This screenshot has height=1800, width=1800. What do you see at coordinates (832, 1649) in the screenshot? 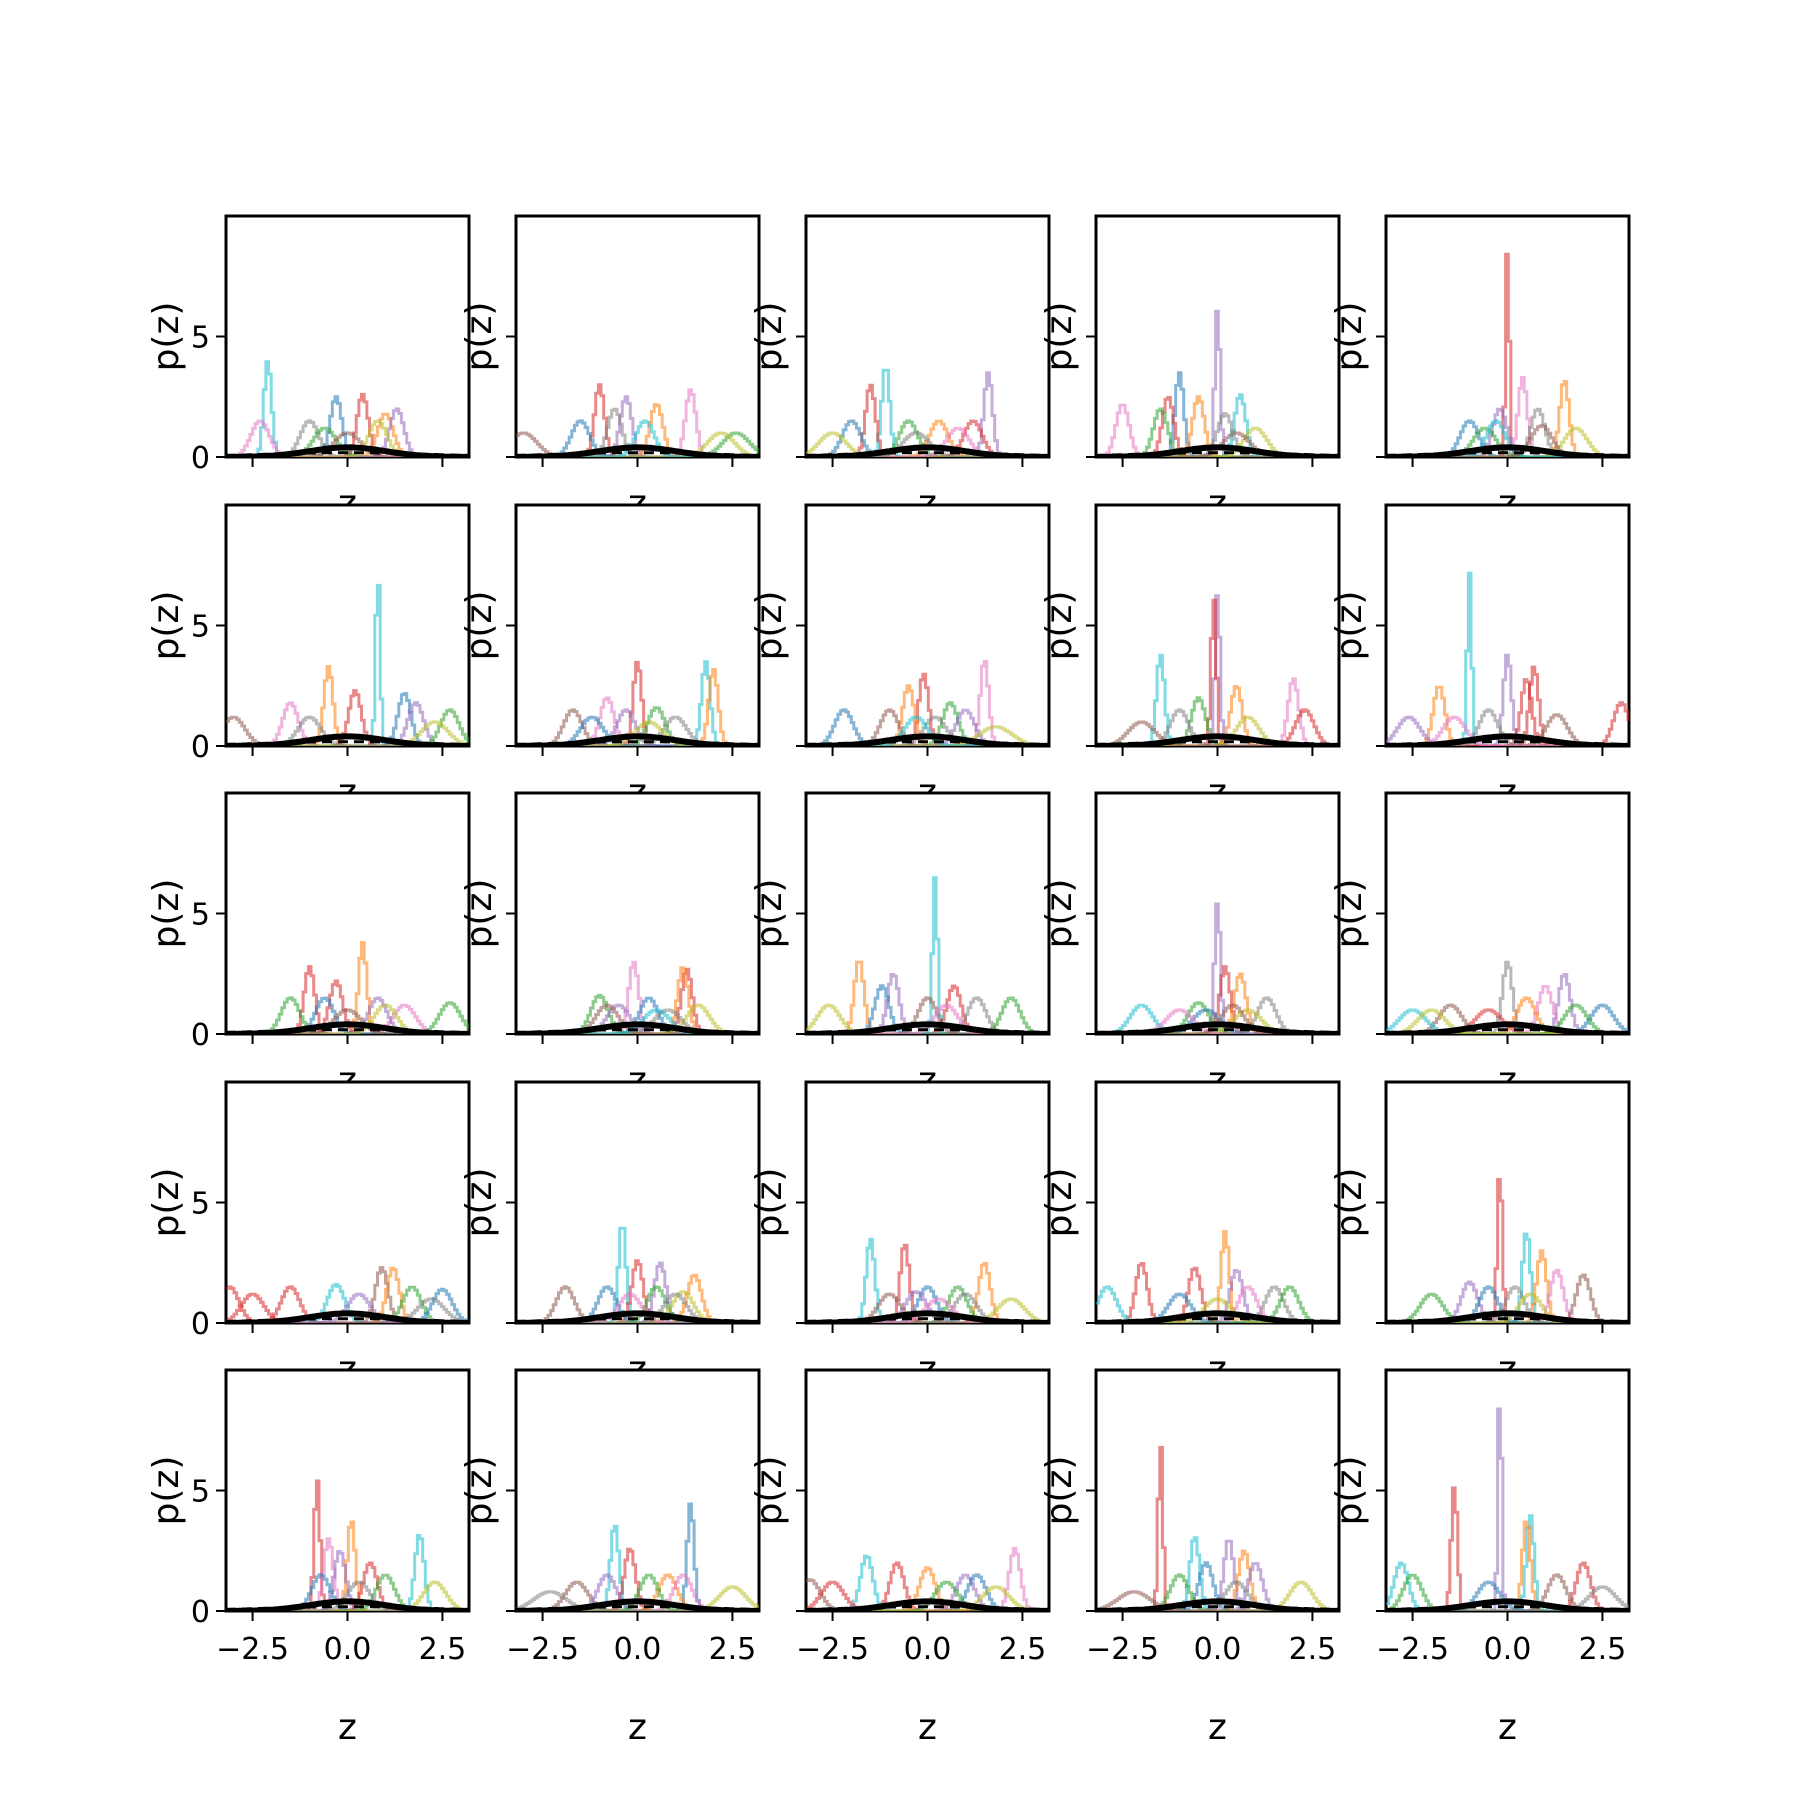
I see `x-tick-label: −2.5` at bounding box center [832, 1649].